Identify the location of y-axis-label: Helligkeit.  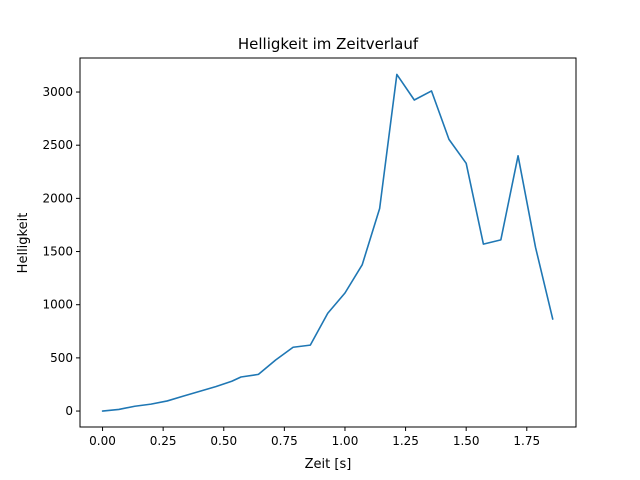
(23, 243).